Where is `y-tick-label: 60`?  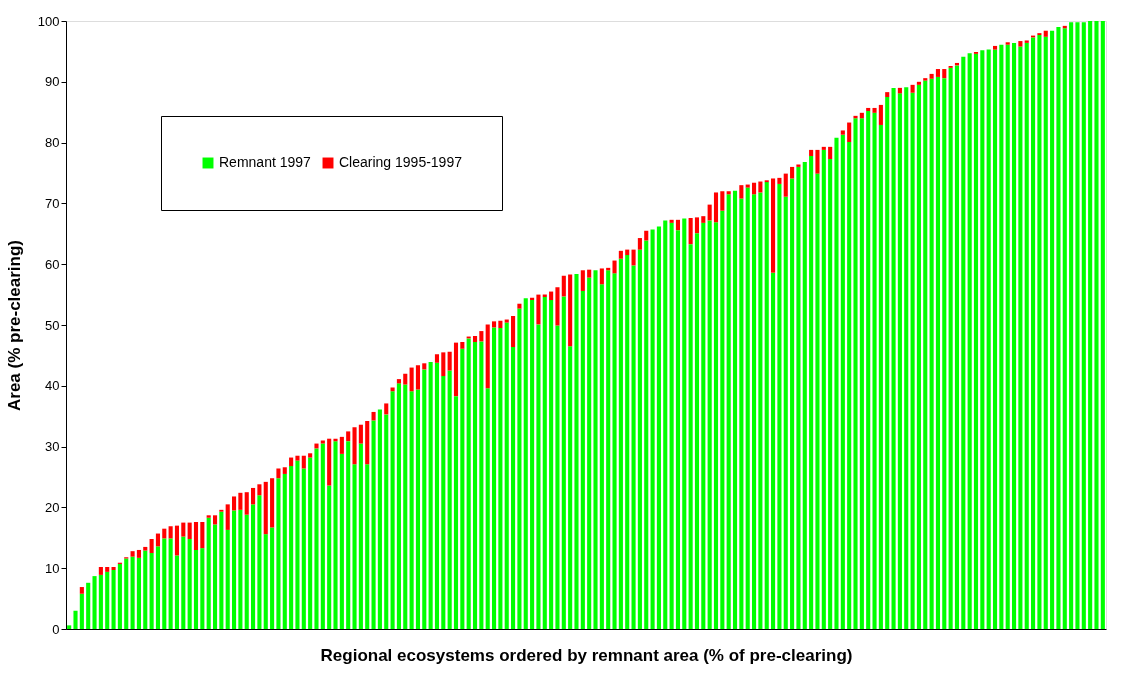 y-tick-label: 60 is located at coordinates (52, 264).